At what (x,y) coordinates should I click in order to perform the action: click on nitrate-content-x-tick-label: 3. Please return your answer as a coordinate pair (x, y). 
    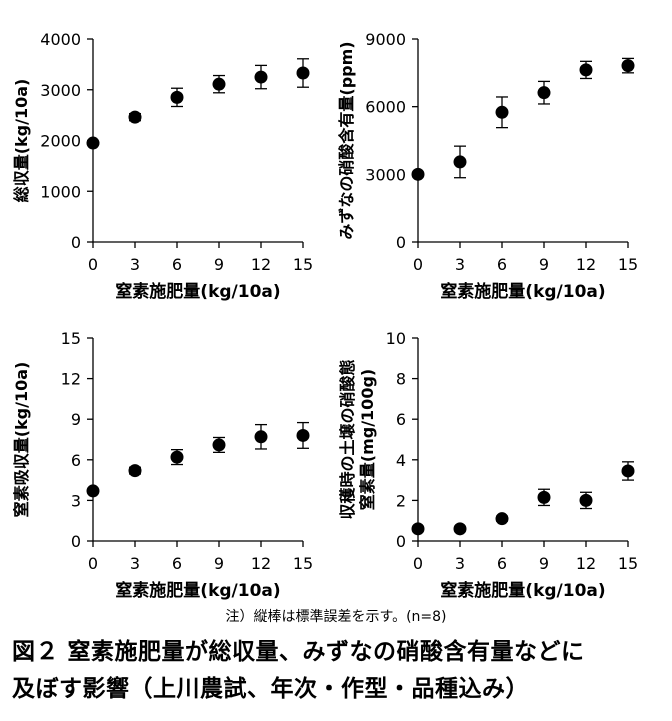
    Looking at the image, I should click on (460, 264).